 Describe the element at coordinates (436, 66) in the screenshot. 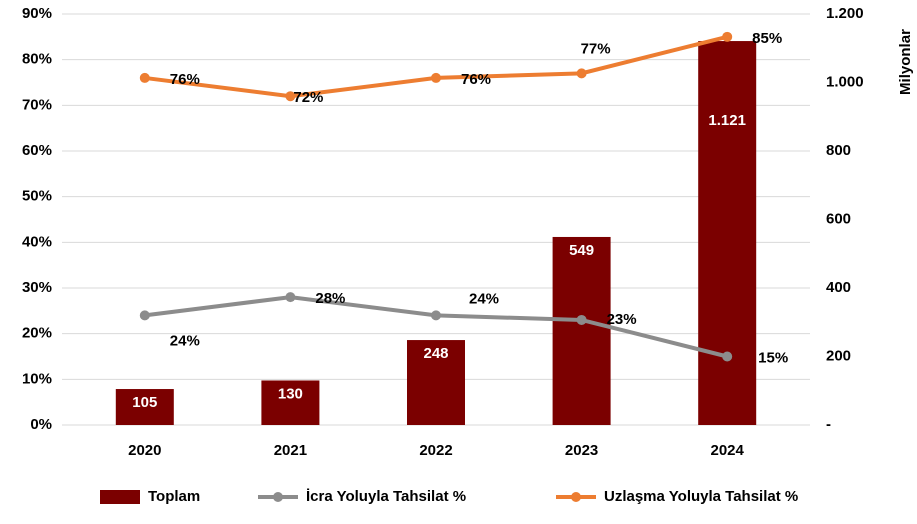

I see `line` at that location.